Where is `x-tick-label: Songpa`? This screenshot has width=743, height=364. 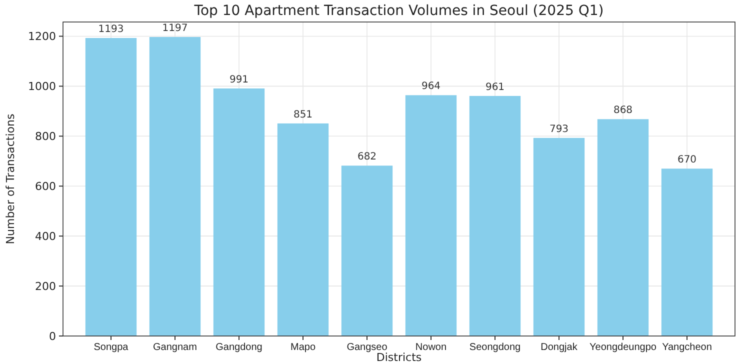
x-tick-label: Songpa is located at coordinates (111, 347).